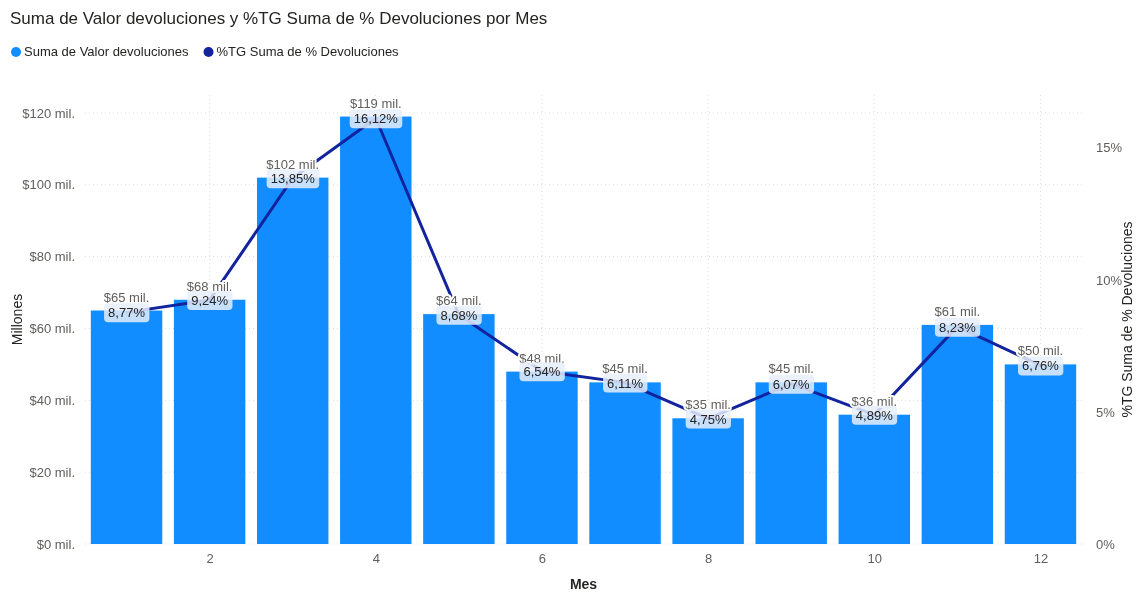  I want to click on y2-tick-label: 5%, so click(1106, 412).